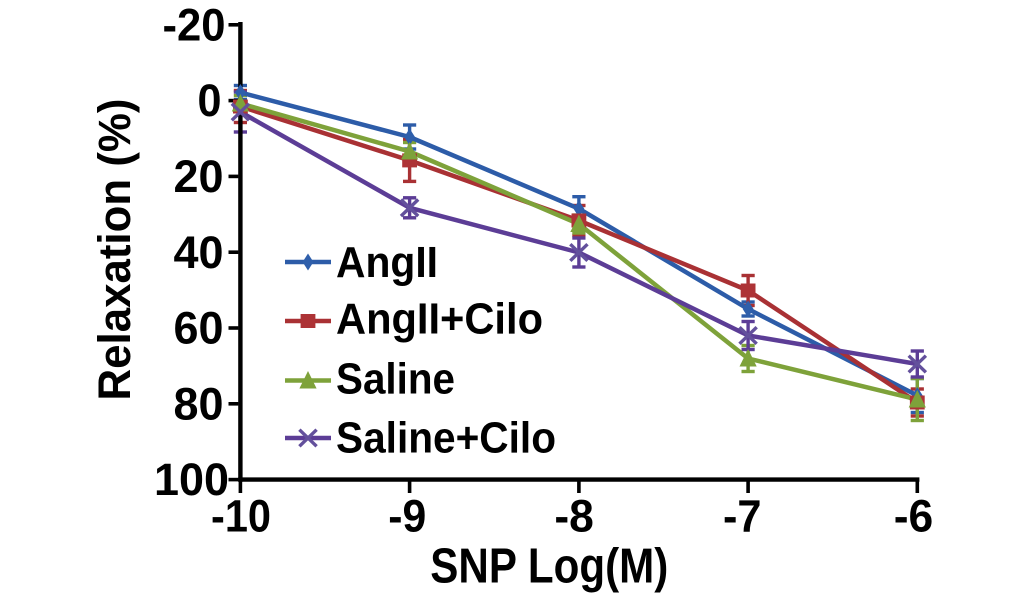 Image resolution: width=1033 pixels, height=603 pixels. I want to click on svg-text: Relaxation (%), so click(114, 250).